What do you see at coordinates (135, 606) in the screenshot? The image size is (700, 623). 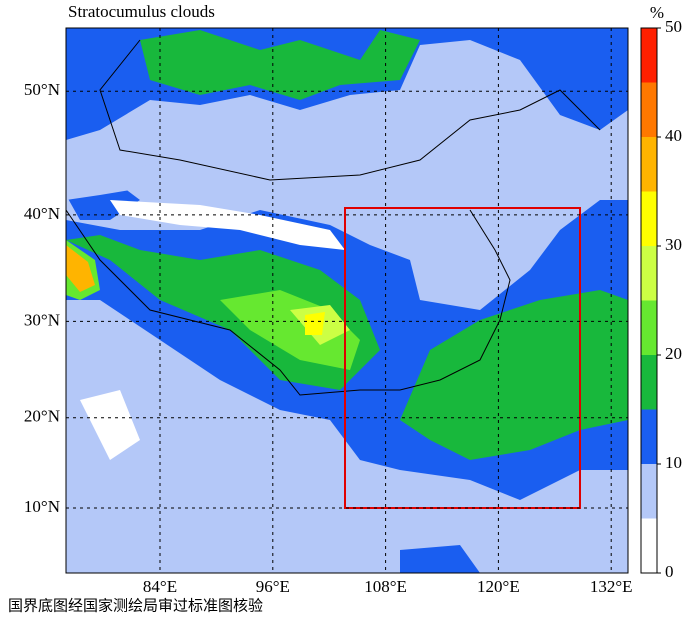 I see `footer-note: 国界底图经国家测绘局审过标准图核验` at bounding box center [135, 606].